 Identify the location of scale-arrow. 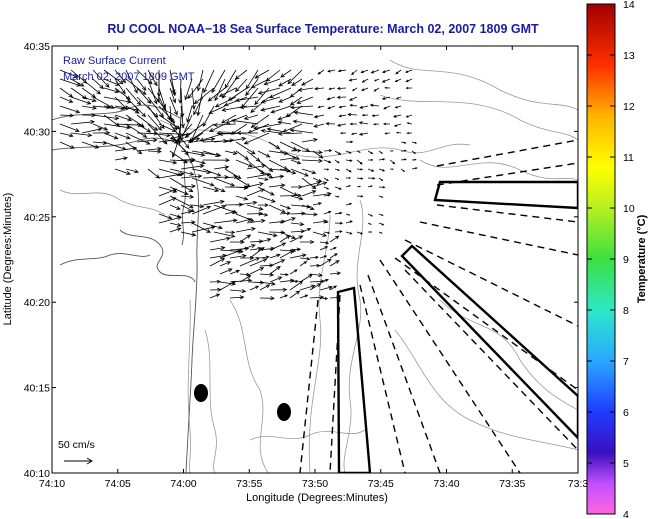
(78, 461).